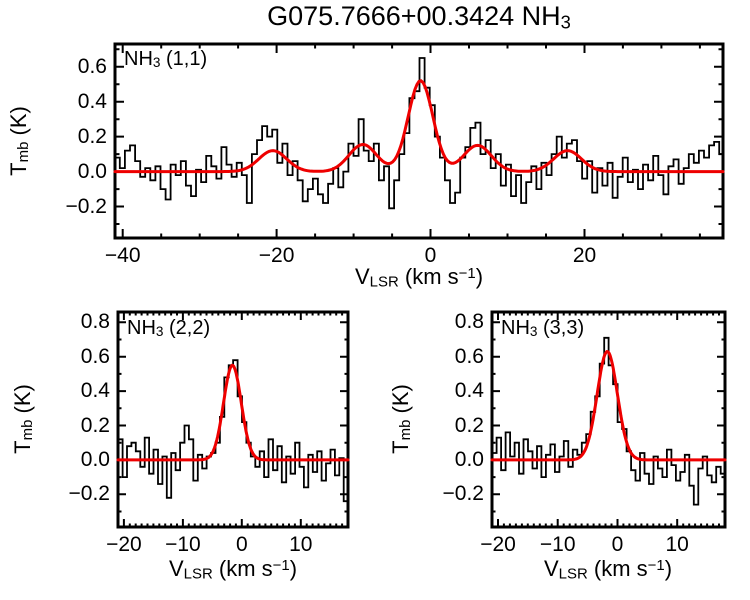 This screenshot has height=600, width=750. I want to click on title-text: G075.7666+00.3424 NH, so click(414, 16).